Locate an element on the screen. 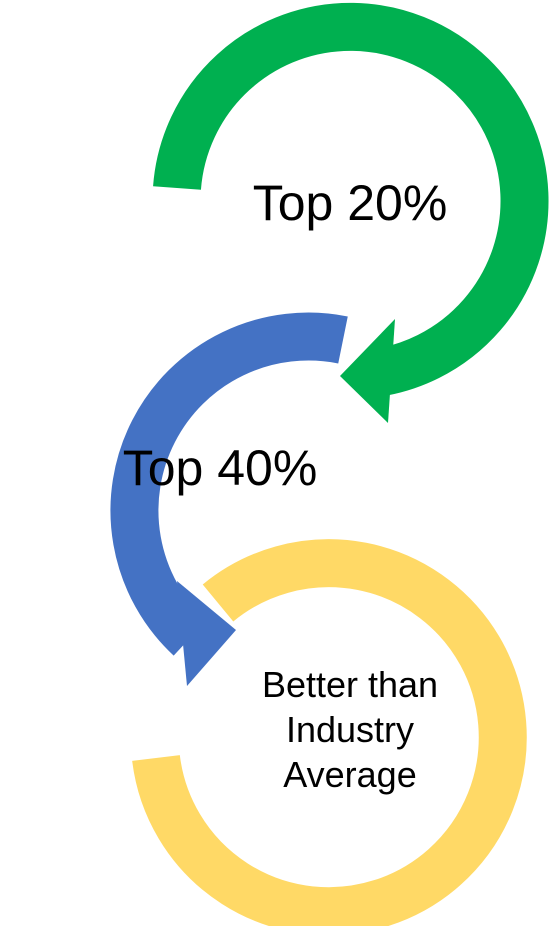 The image size is (559, 926). green-arrowhead is located at coordinates (367, 371).